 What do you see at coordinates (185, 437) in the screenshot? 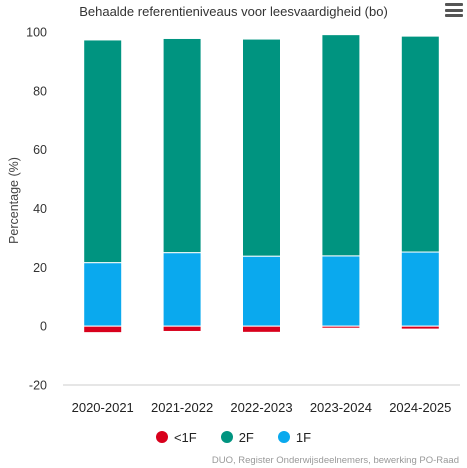
I see `legend-label: <1F` at bounding box center [185, 437].